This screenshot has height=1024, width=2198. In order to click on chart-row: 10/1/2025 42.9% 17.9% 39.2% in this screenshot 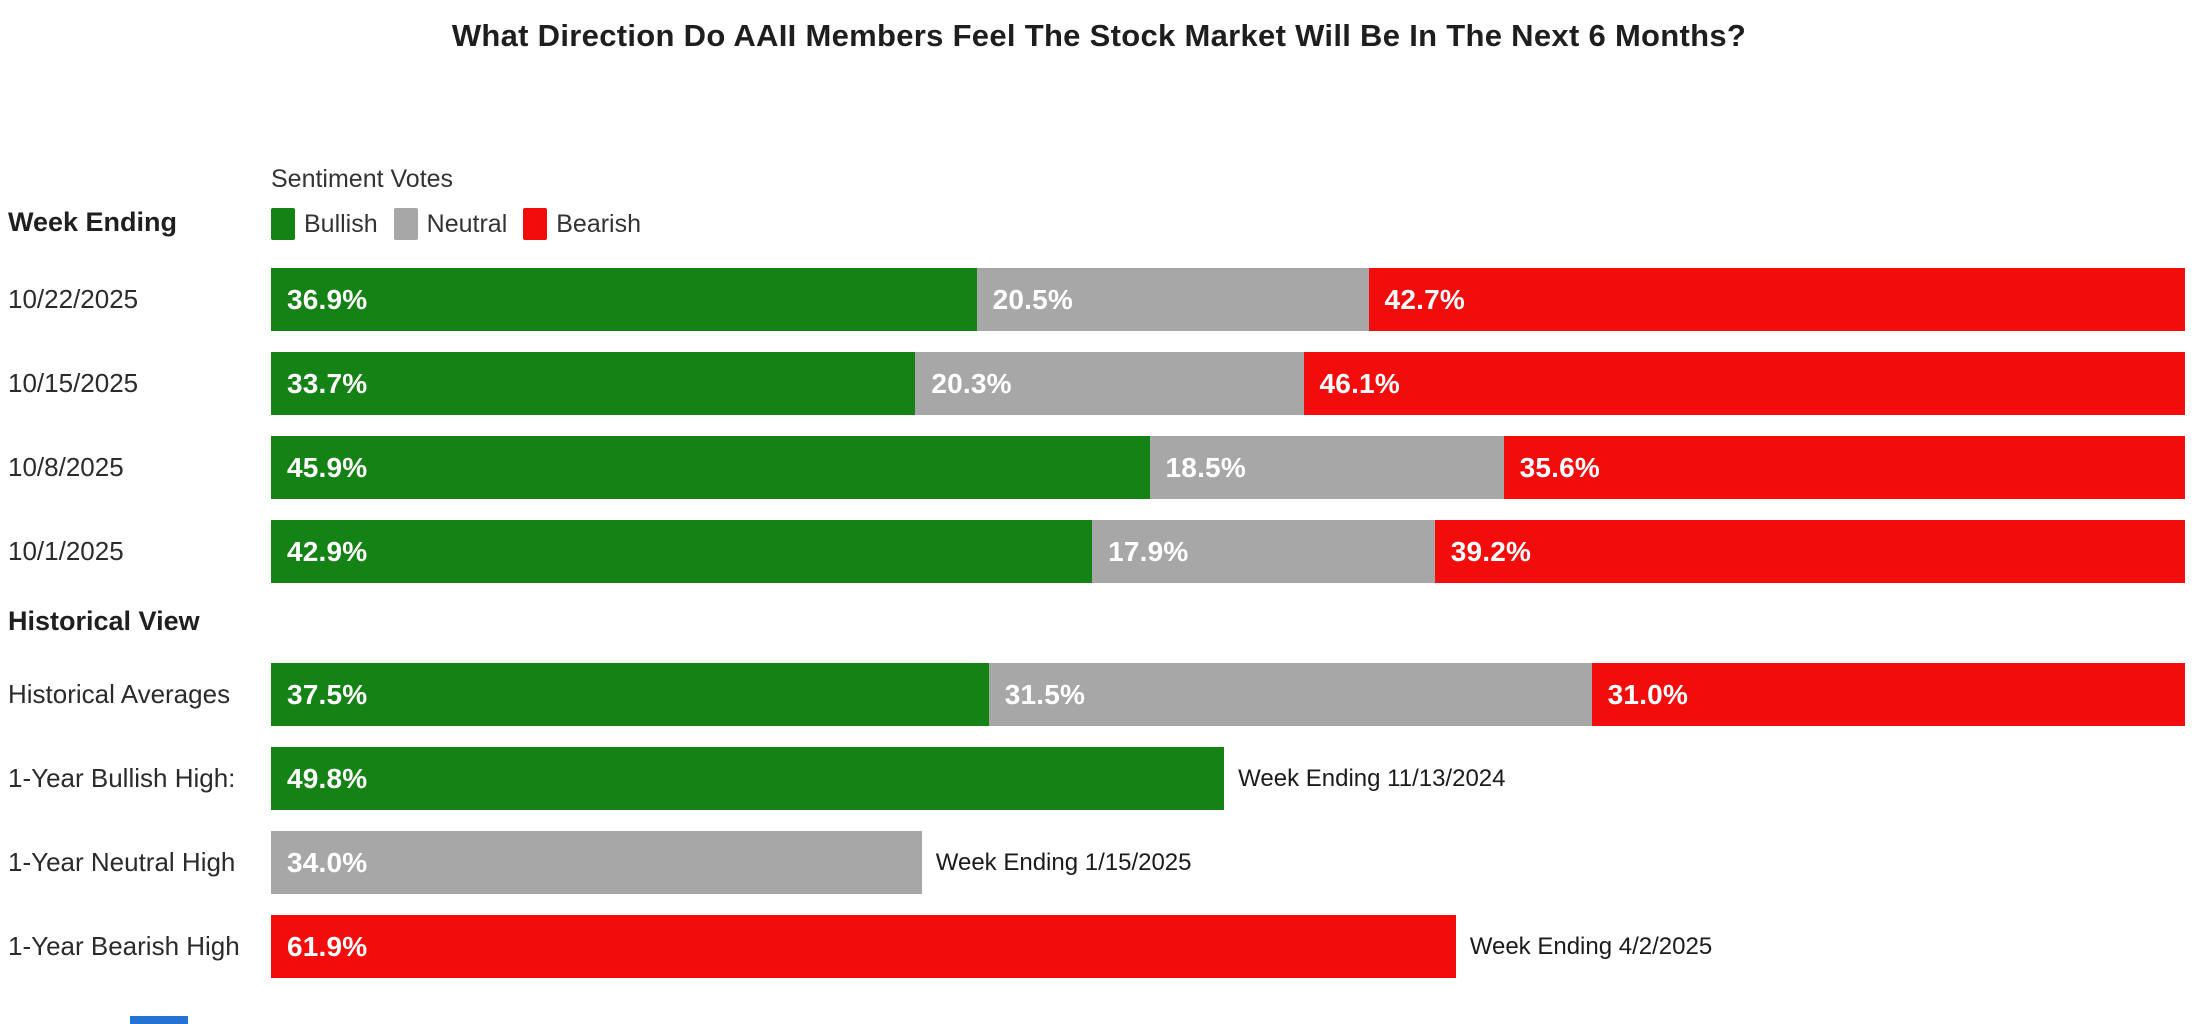, I will do `click(1092, 551)`.